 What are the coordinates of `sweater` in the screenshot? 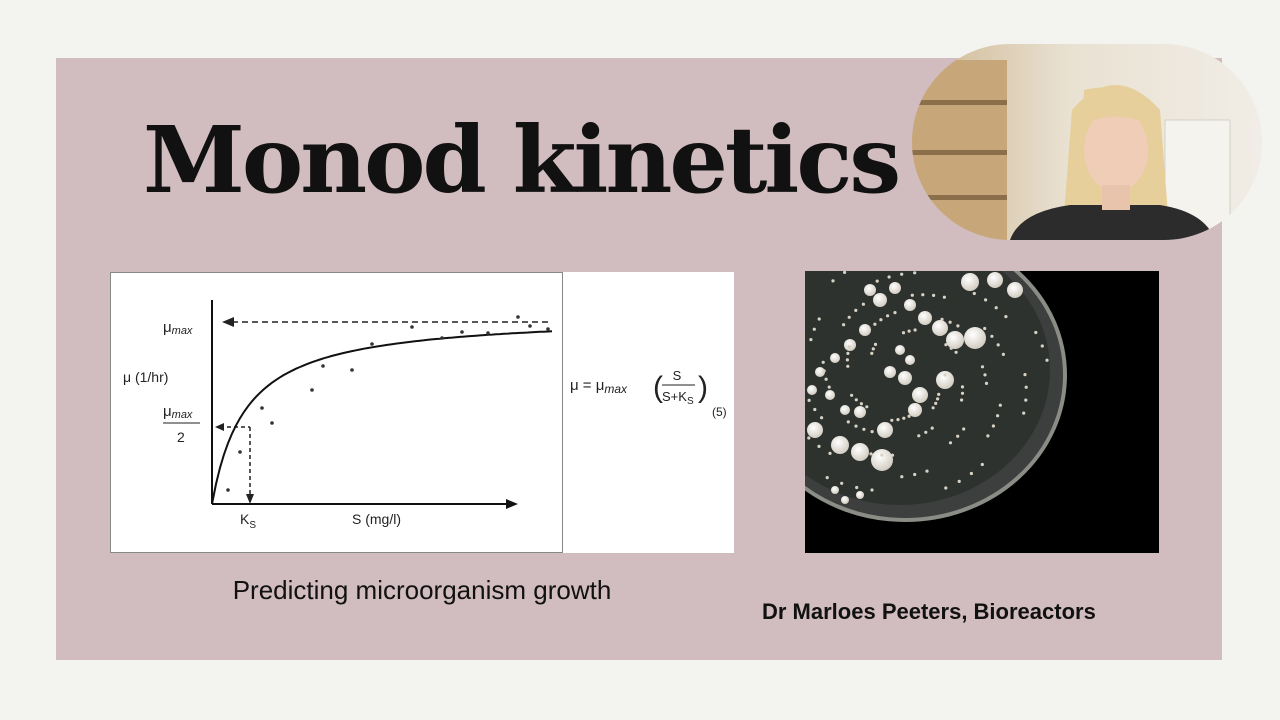 It's located at (1112, 222).